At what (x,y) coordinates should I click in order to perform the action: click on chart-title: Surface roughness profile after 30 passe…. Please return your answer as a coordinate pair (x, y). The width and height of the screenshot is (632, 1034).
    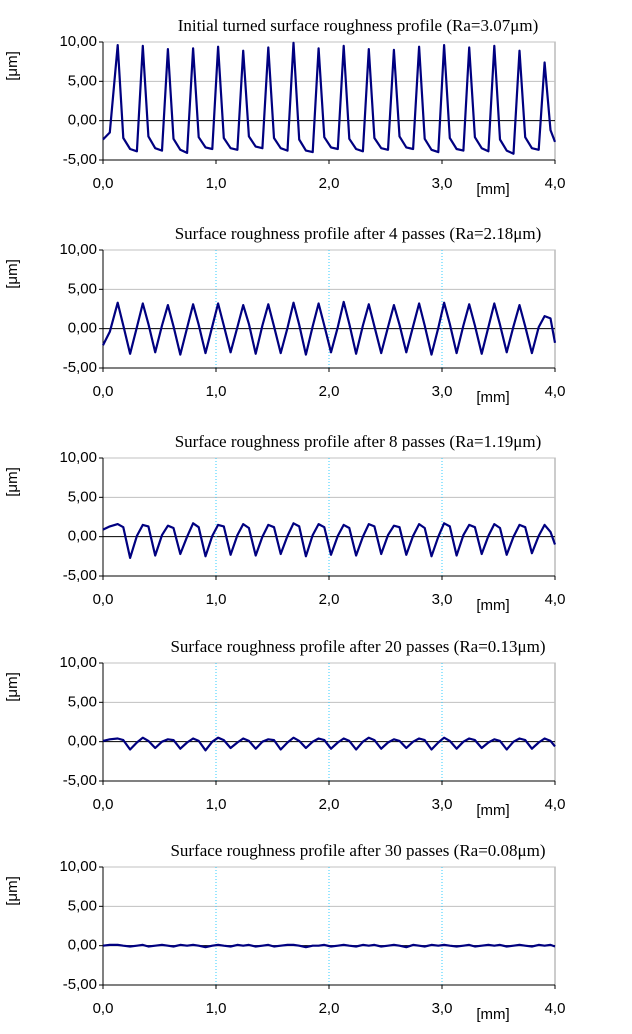
    Looking at the image, I should click on (357, 850).